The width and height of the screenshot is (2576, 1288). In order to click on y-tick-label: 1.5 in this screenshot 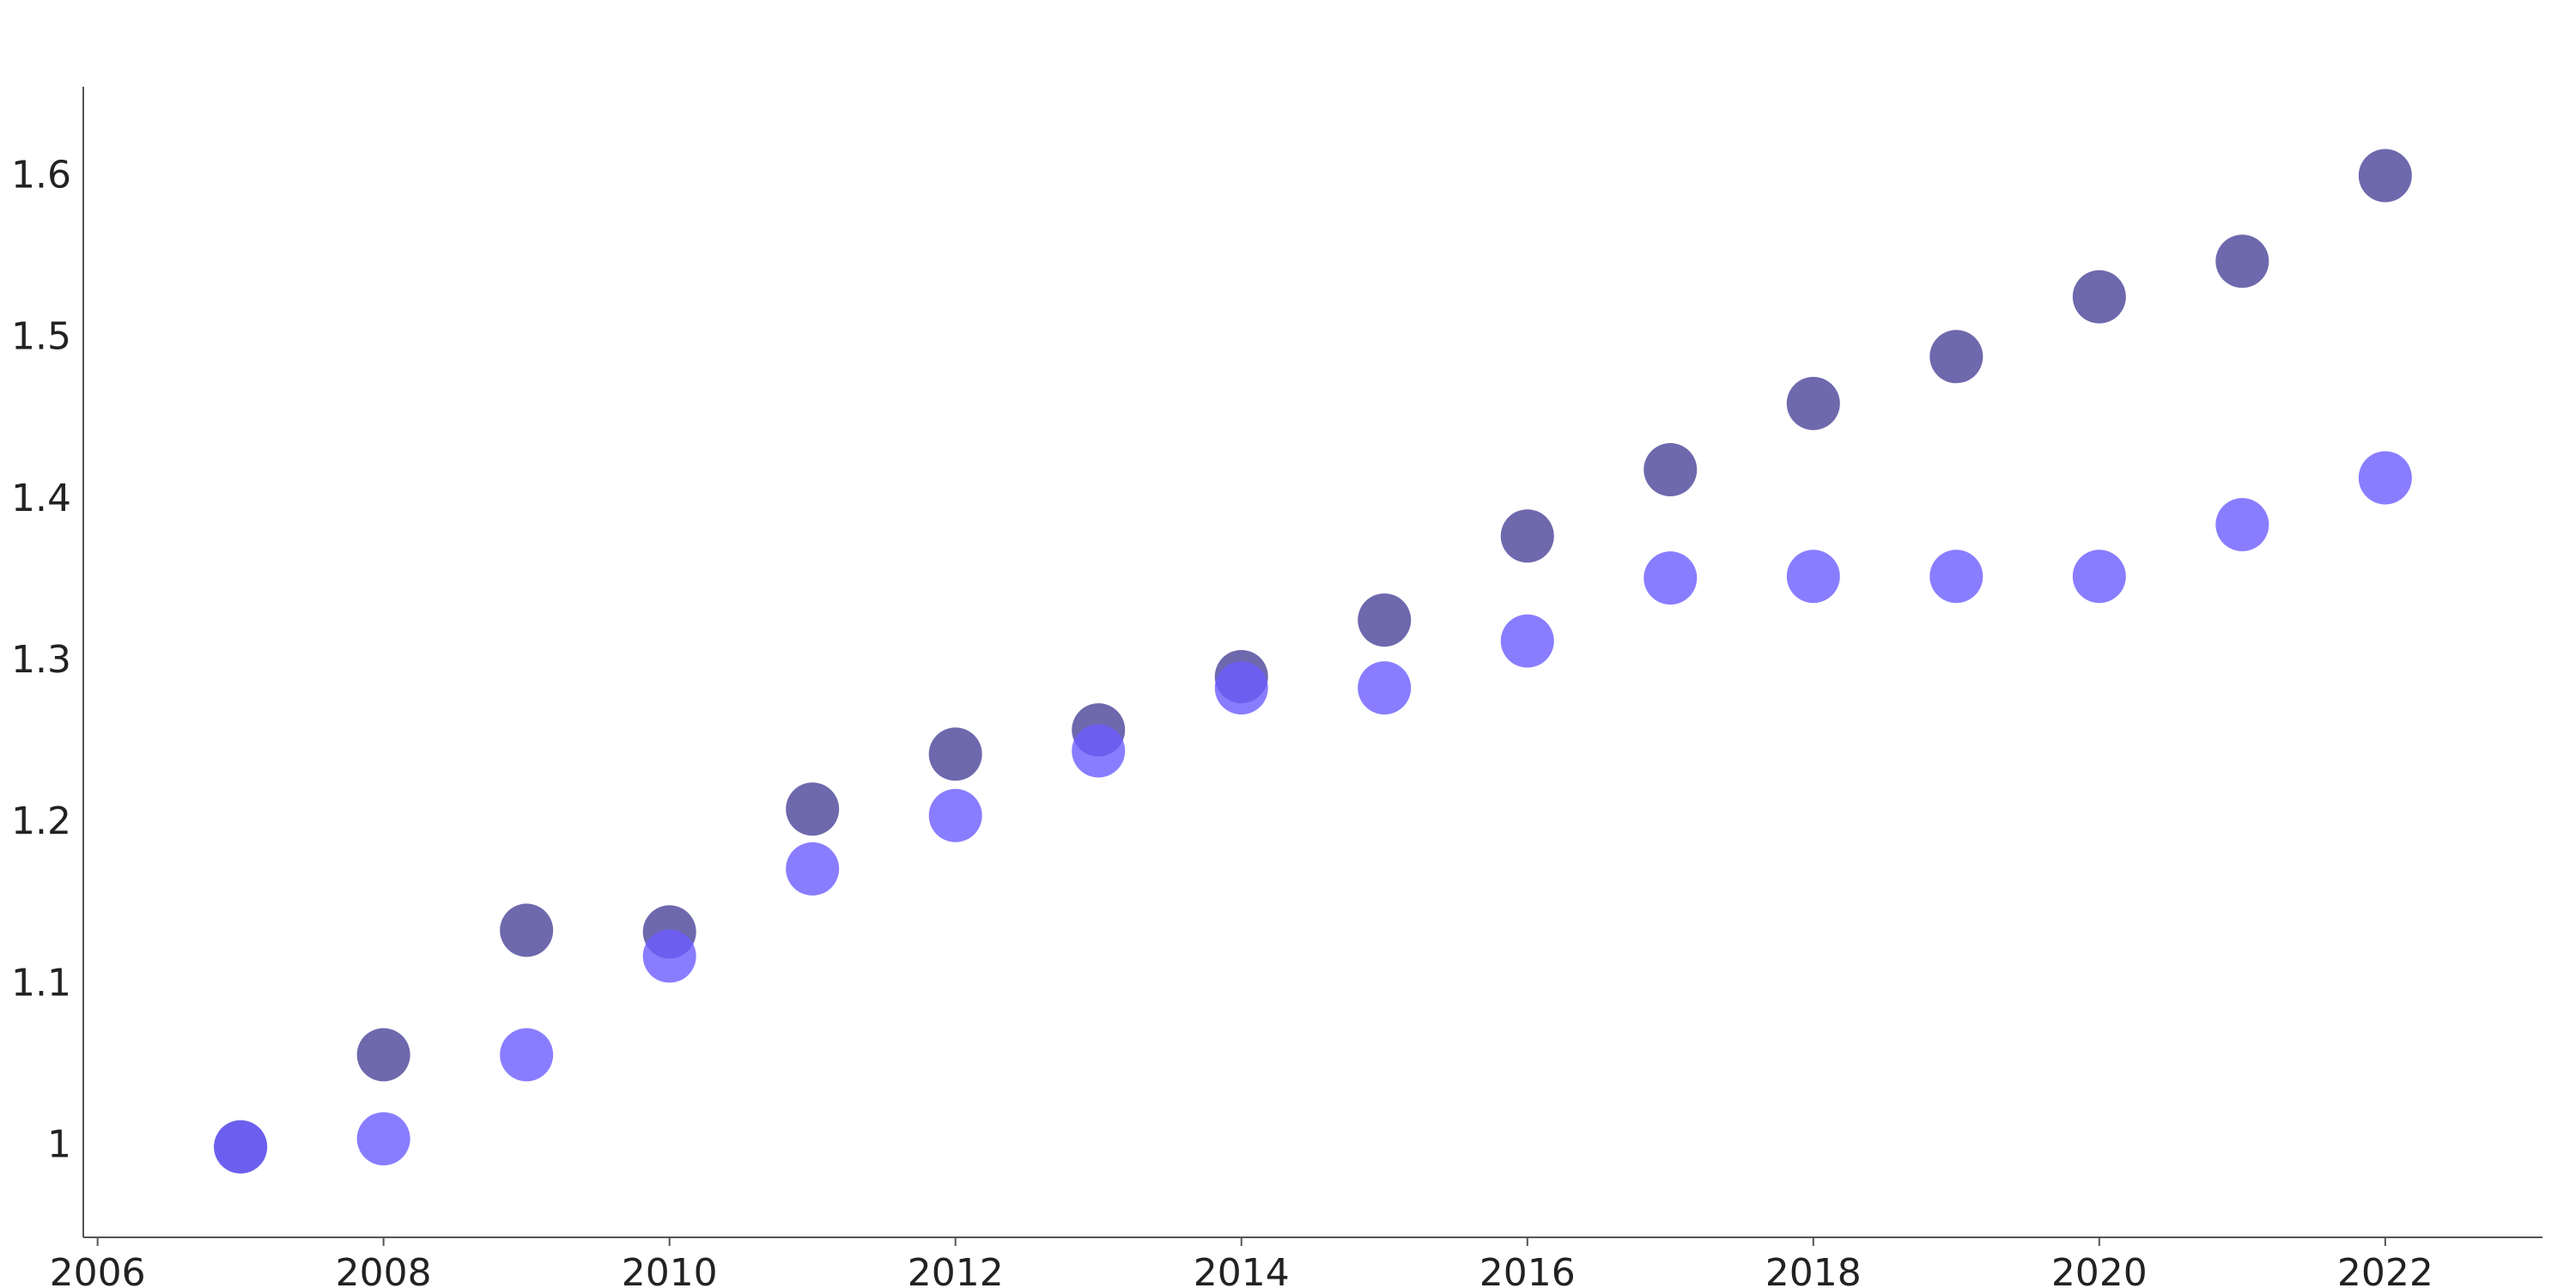, I will do `click(41, 337)`.